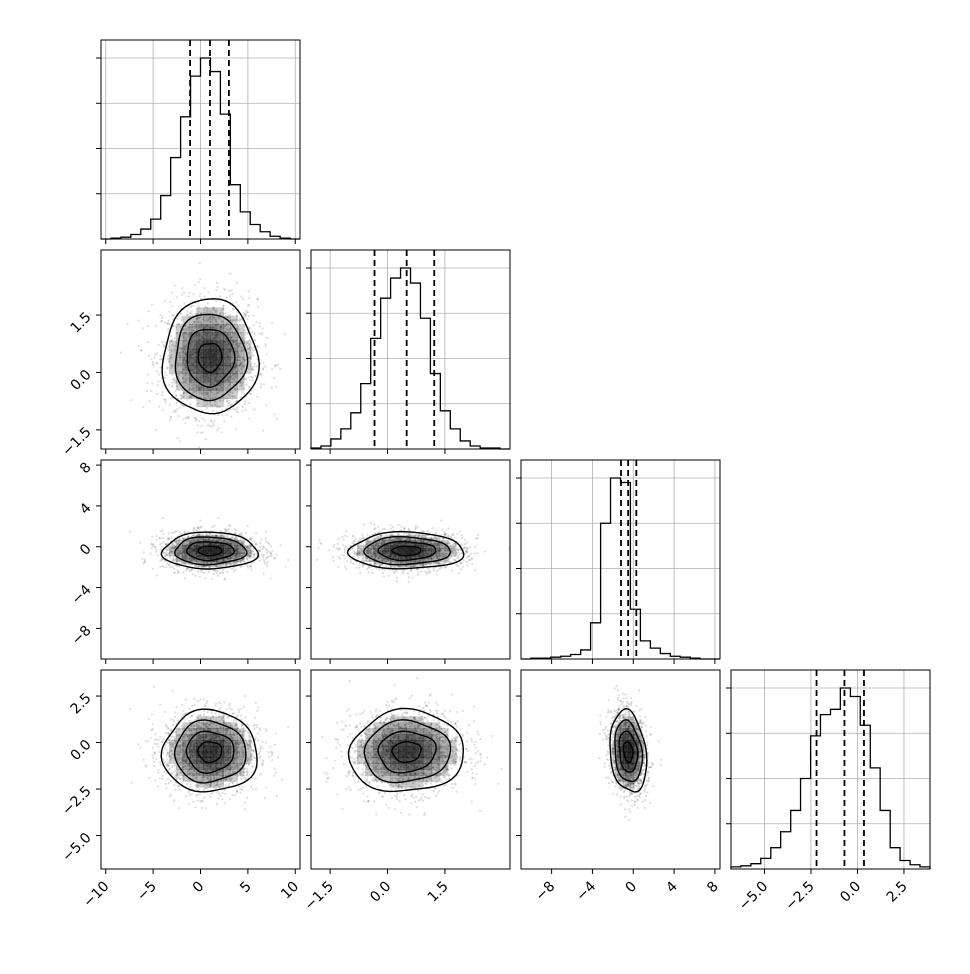  What do you see at coordinates (221, 549) in the screenshot?
I see `panel-content` at bounding box center [221, 549].